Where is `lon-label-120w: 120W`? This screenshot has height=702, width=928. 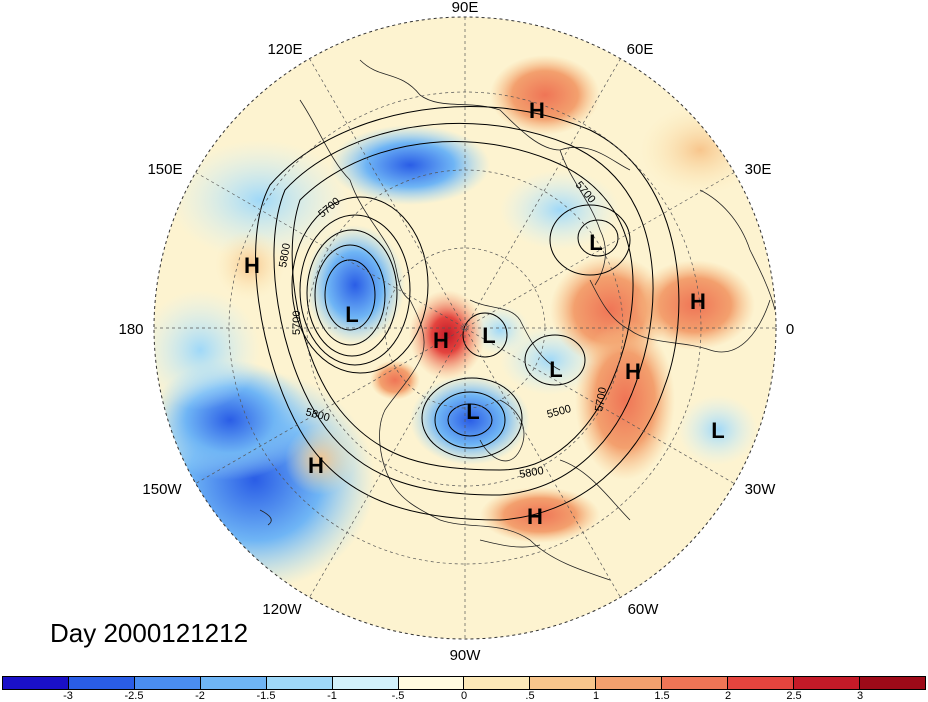 lon-label-120w: 120W is located at coordinates (282, 609).